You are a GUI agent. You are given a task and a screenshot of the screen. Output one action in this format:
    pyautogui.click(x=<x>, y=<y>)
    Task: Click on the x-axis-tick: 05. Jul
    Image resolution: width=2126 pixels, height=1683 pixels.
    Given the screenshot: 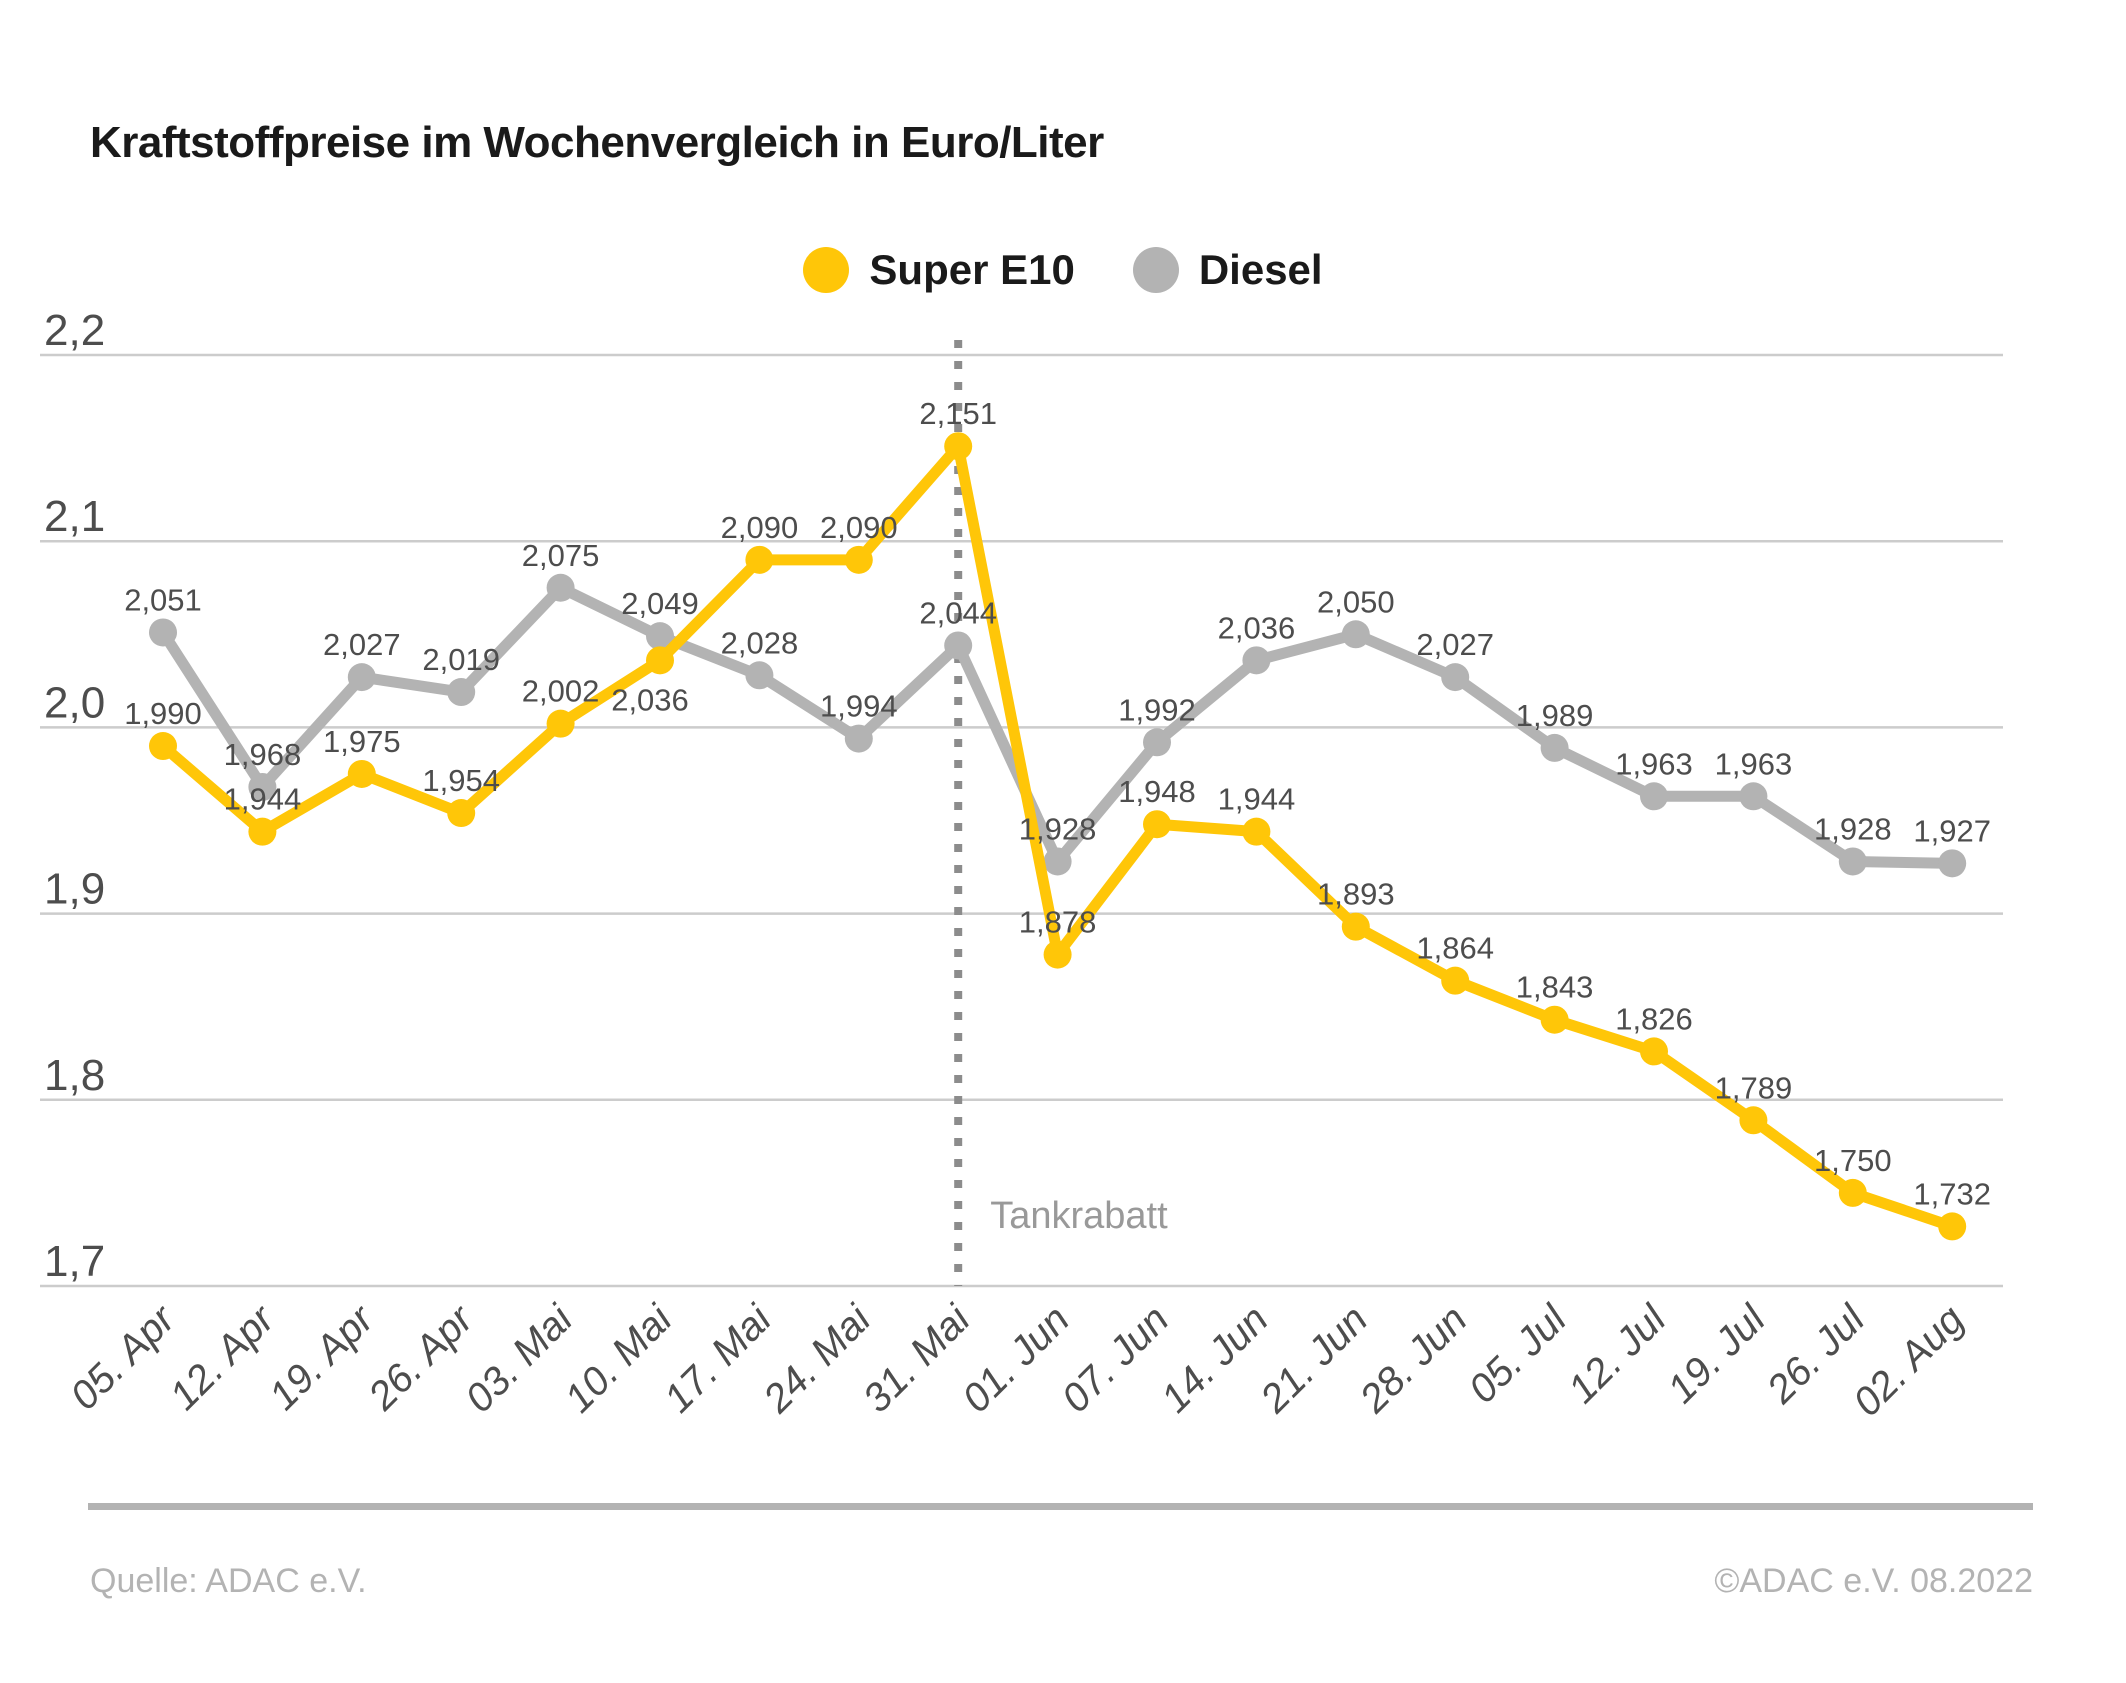 What is the action you would take?
    pyautogui.click(x=1518, y=1353)
    